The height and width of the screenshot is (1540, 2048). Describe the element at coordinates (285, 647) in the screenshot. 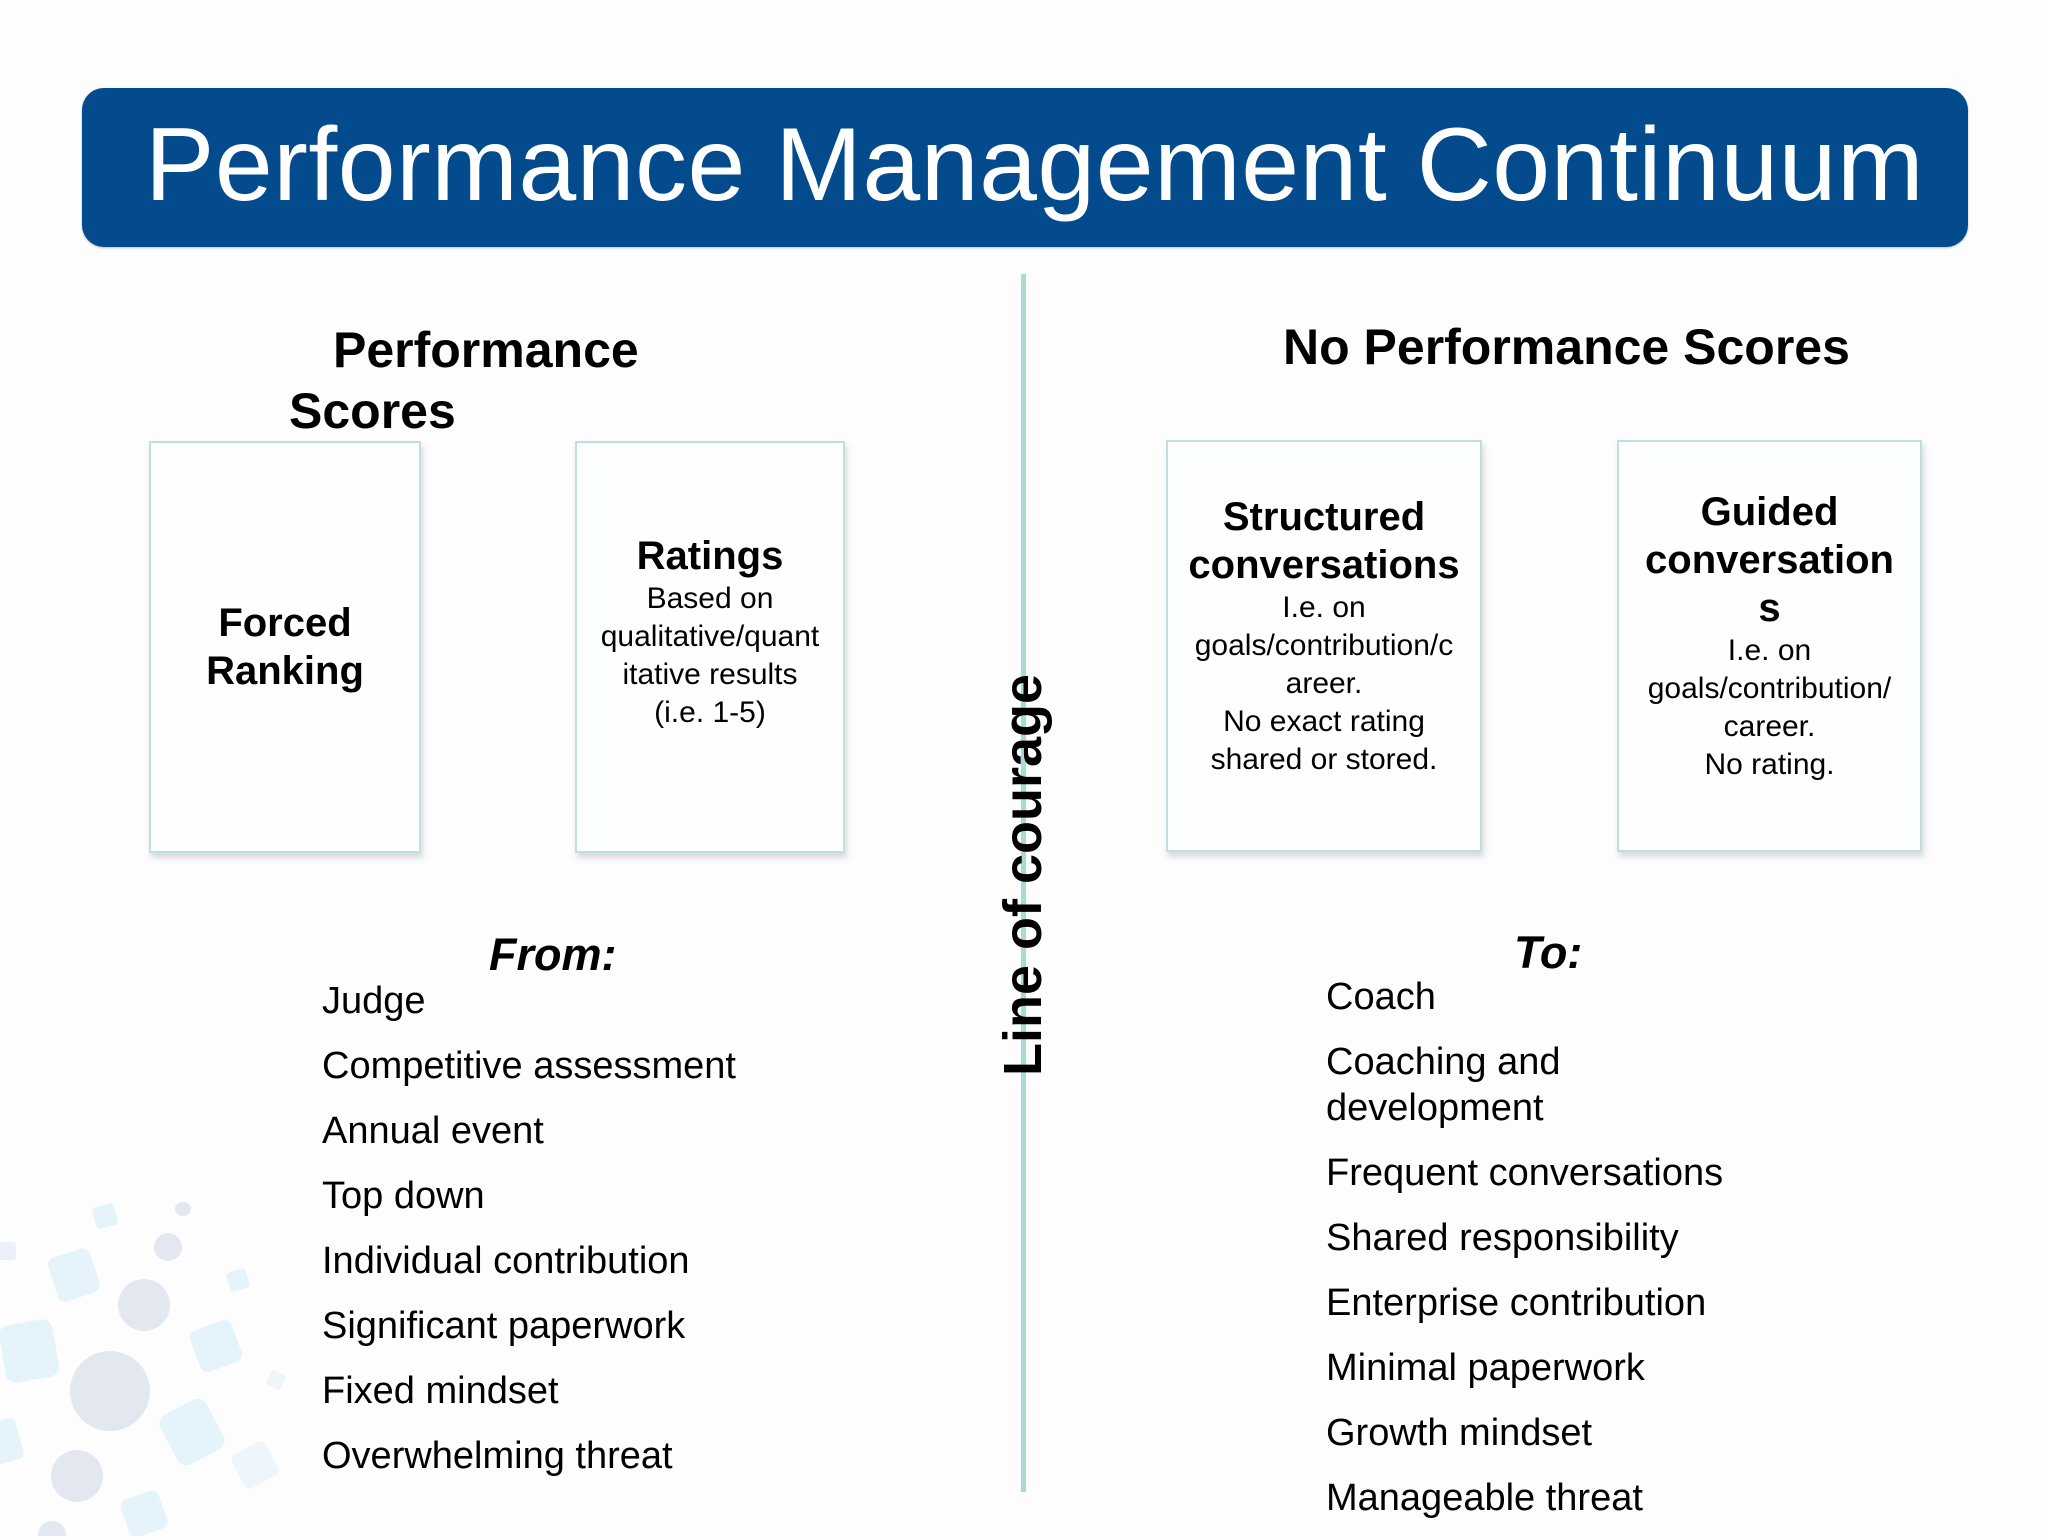

I see `box-forced-ranking: Forced Ranking` at that location.